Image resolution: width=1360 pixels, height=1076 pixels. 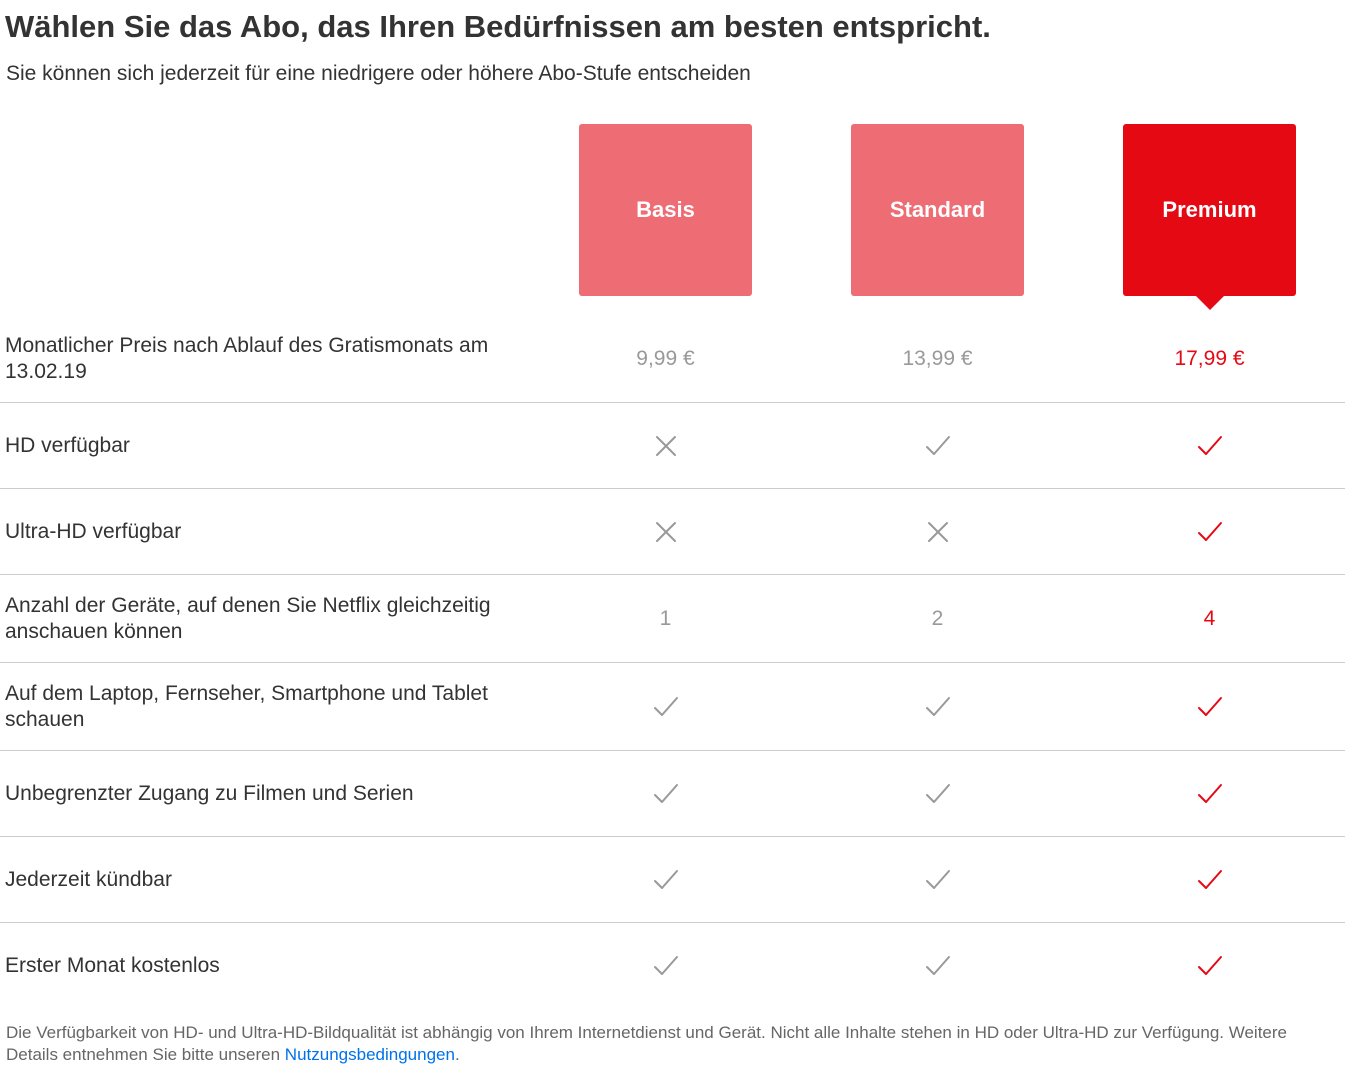 I want to click on free-month-basis-cell, so click(x=665, y=966).